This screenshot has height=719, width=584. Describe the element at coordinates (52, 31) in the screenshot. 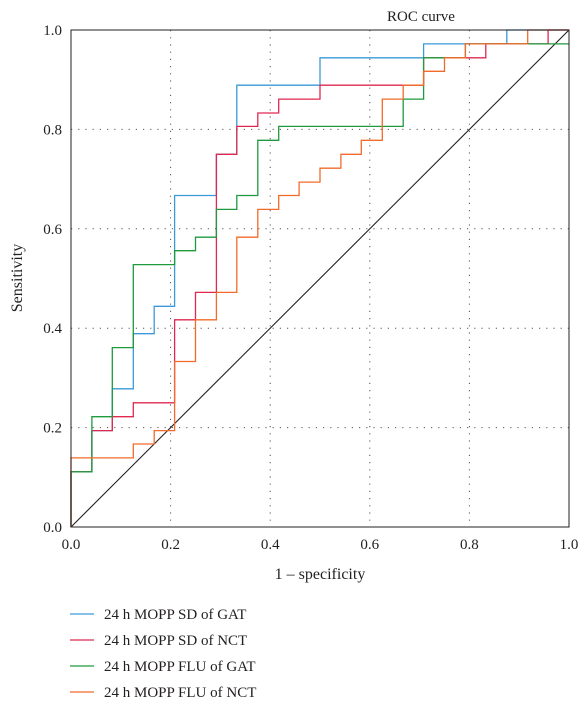

I see `y-tick-label-5: 1.0` at that location.